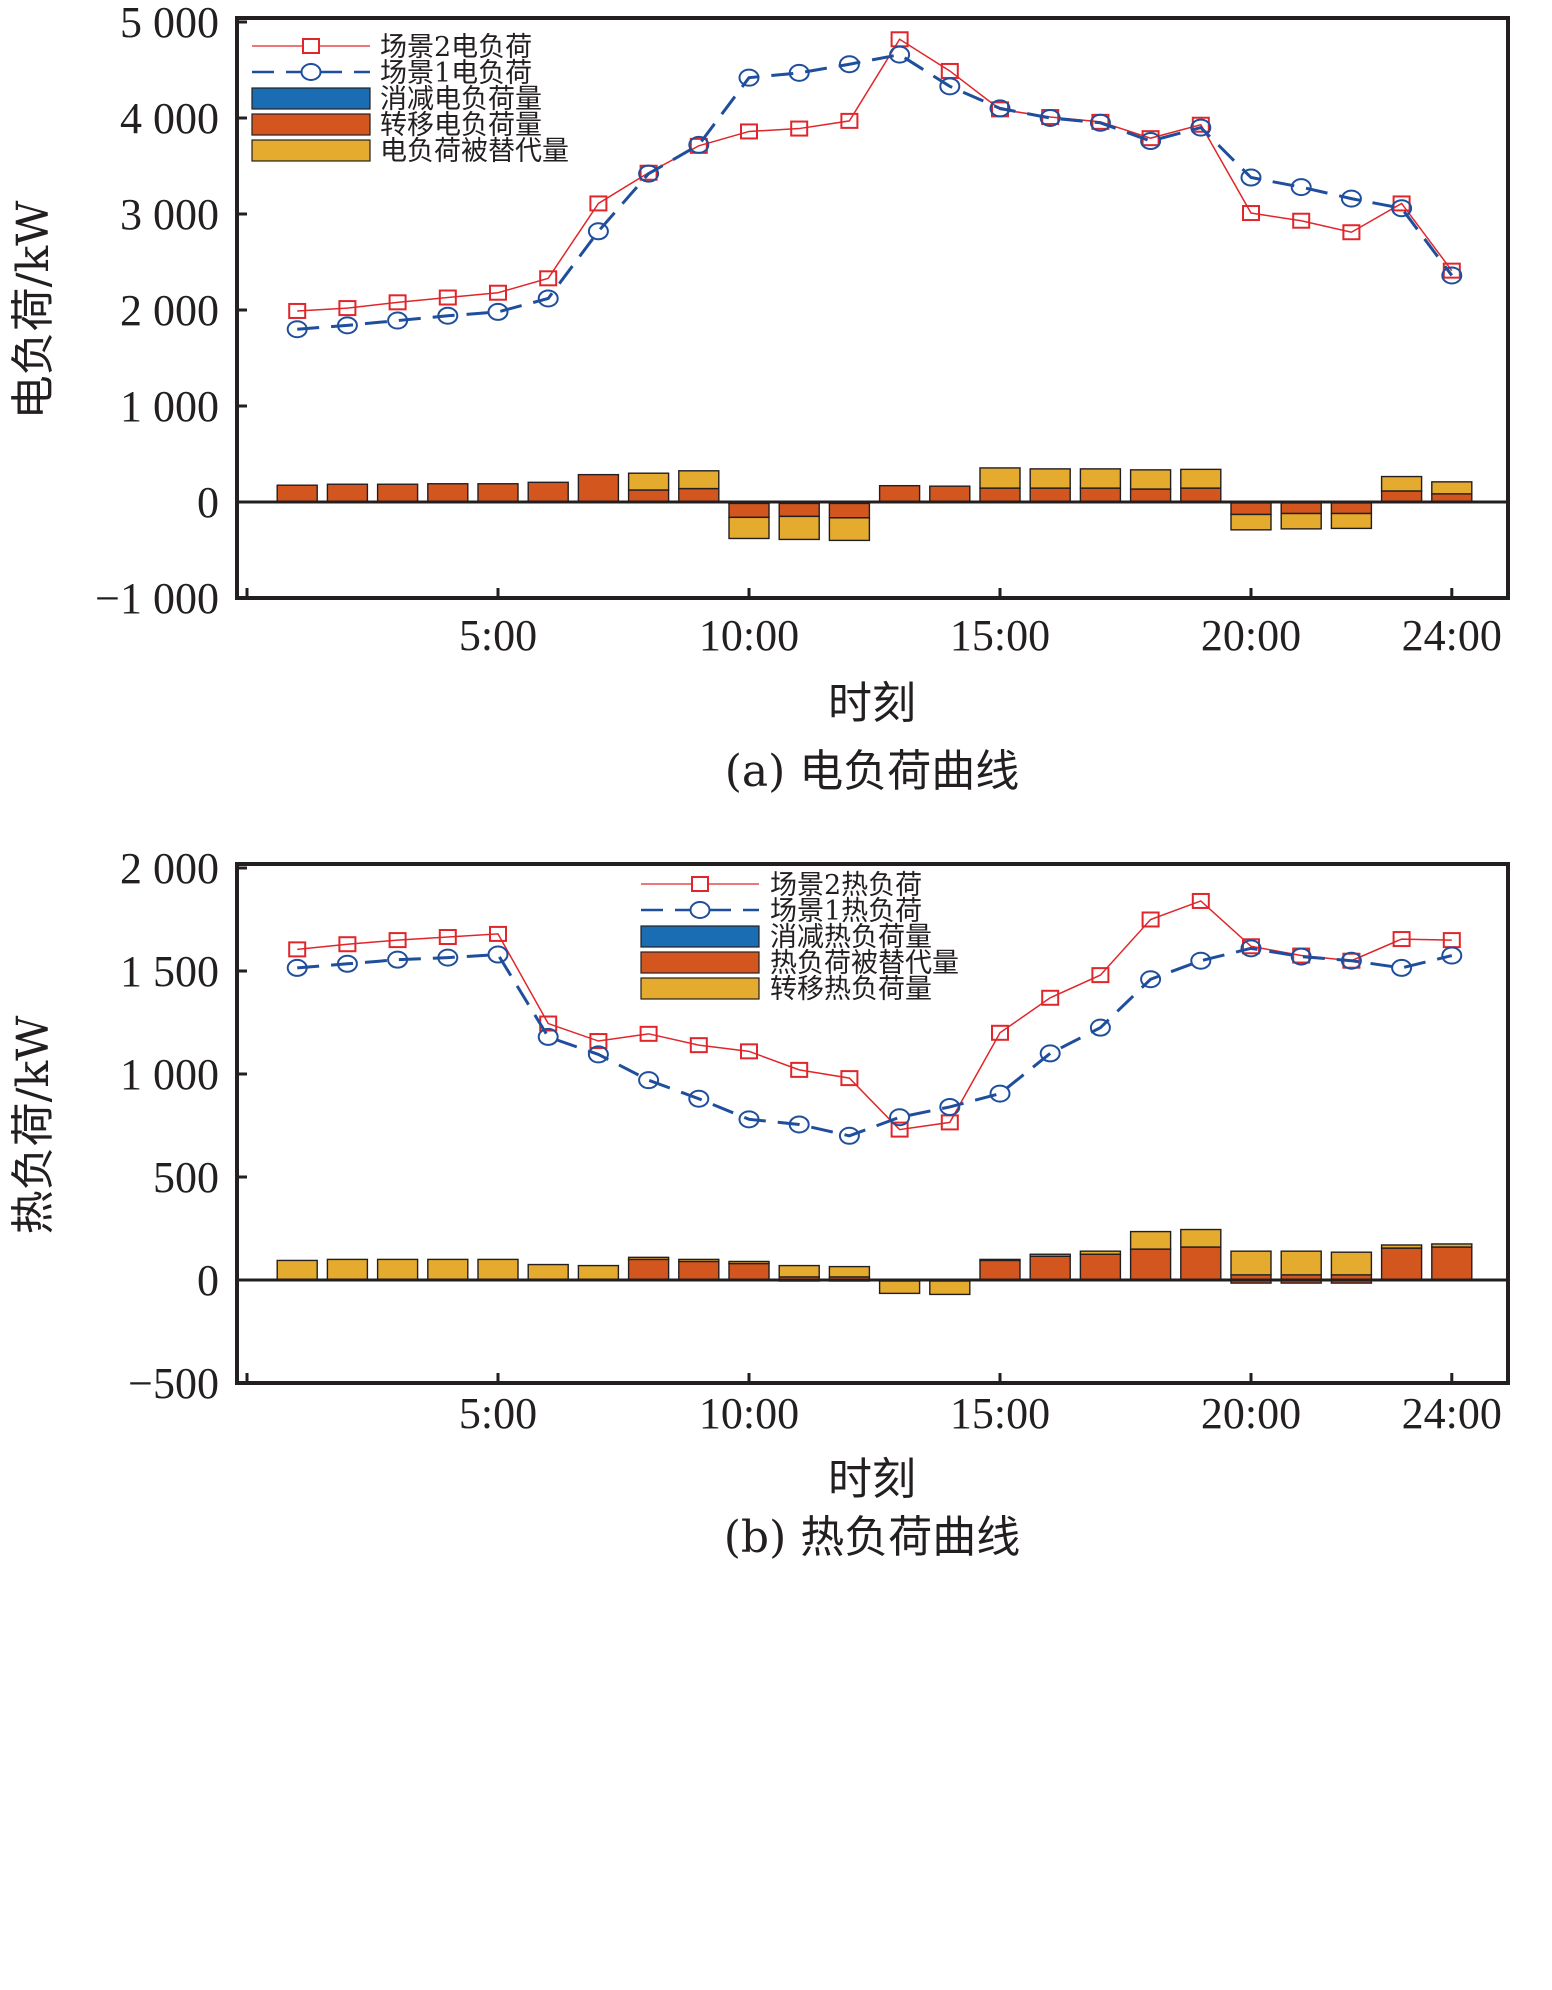  I want to click on y-axis-title: 热负荷/kW, so click(33, 1124).